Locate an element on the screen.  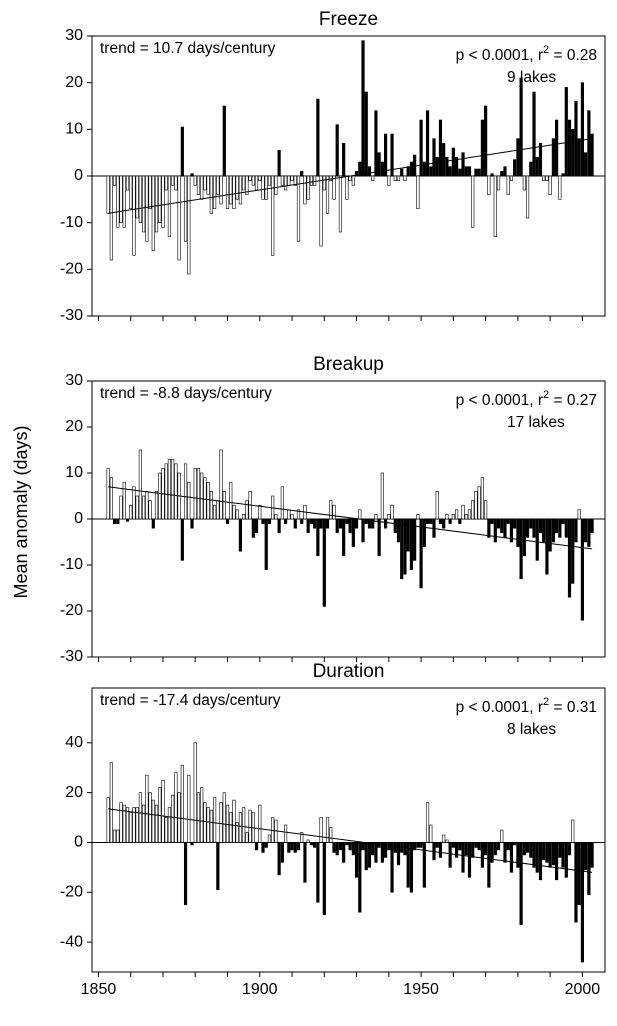
x-tick-label: 1900 is located at coordinates (260, 989).